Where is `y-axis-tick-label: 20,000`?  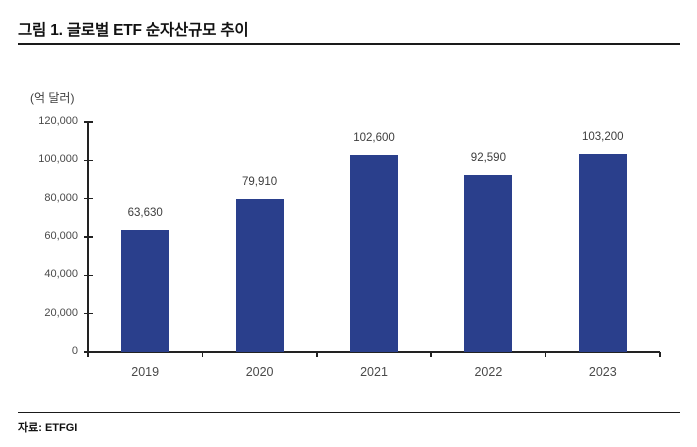 y-axis-tick-label: 20,000 is located at coordinates (61, 312).